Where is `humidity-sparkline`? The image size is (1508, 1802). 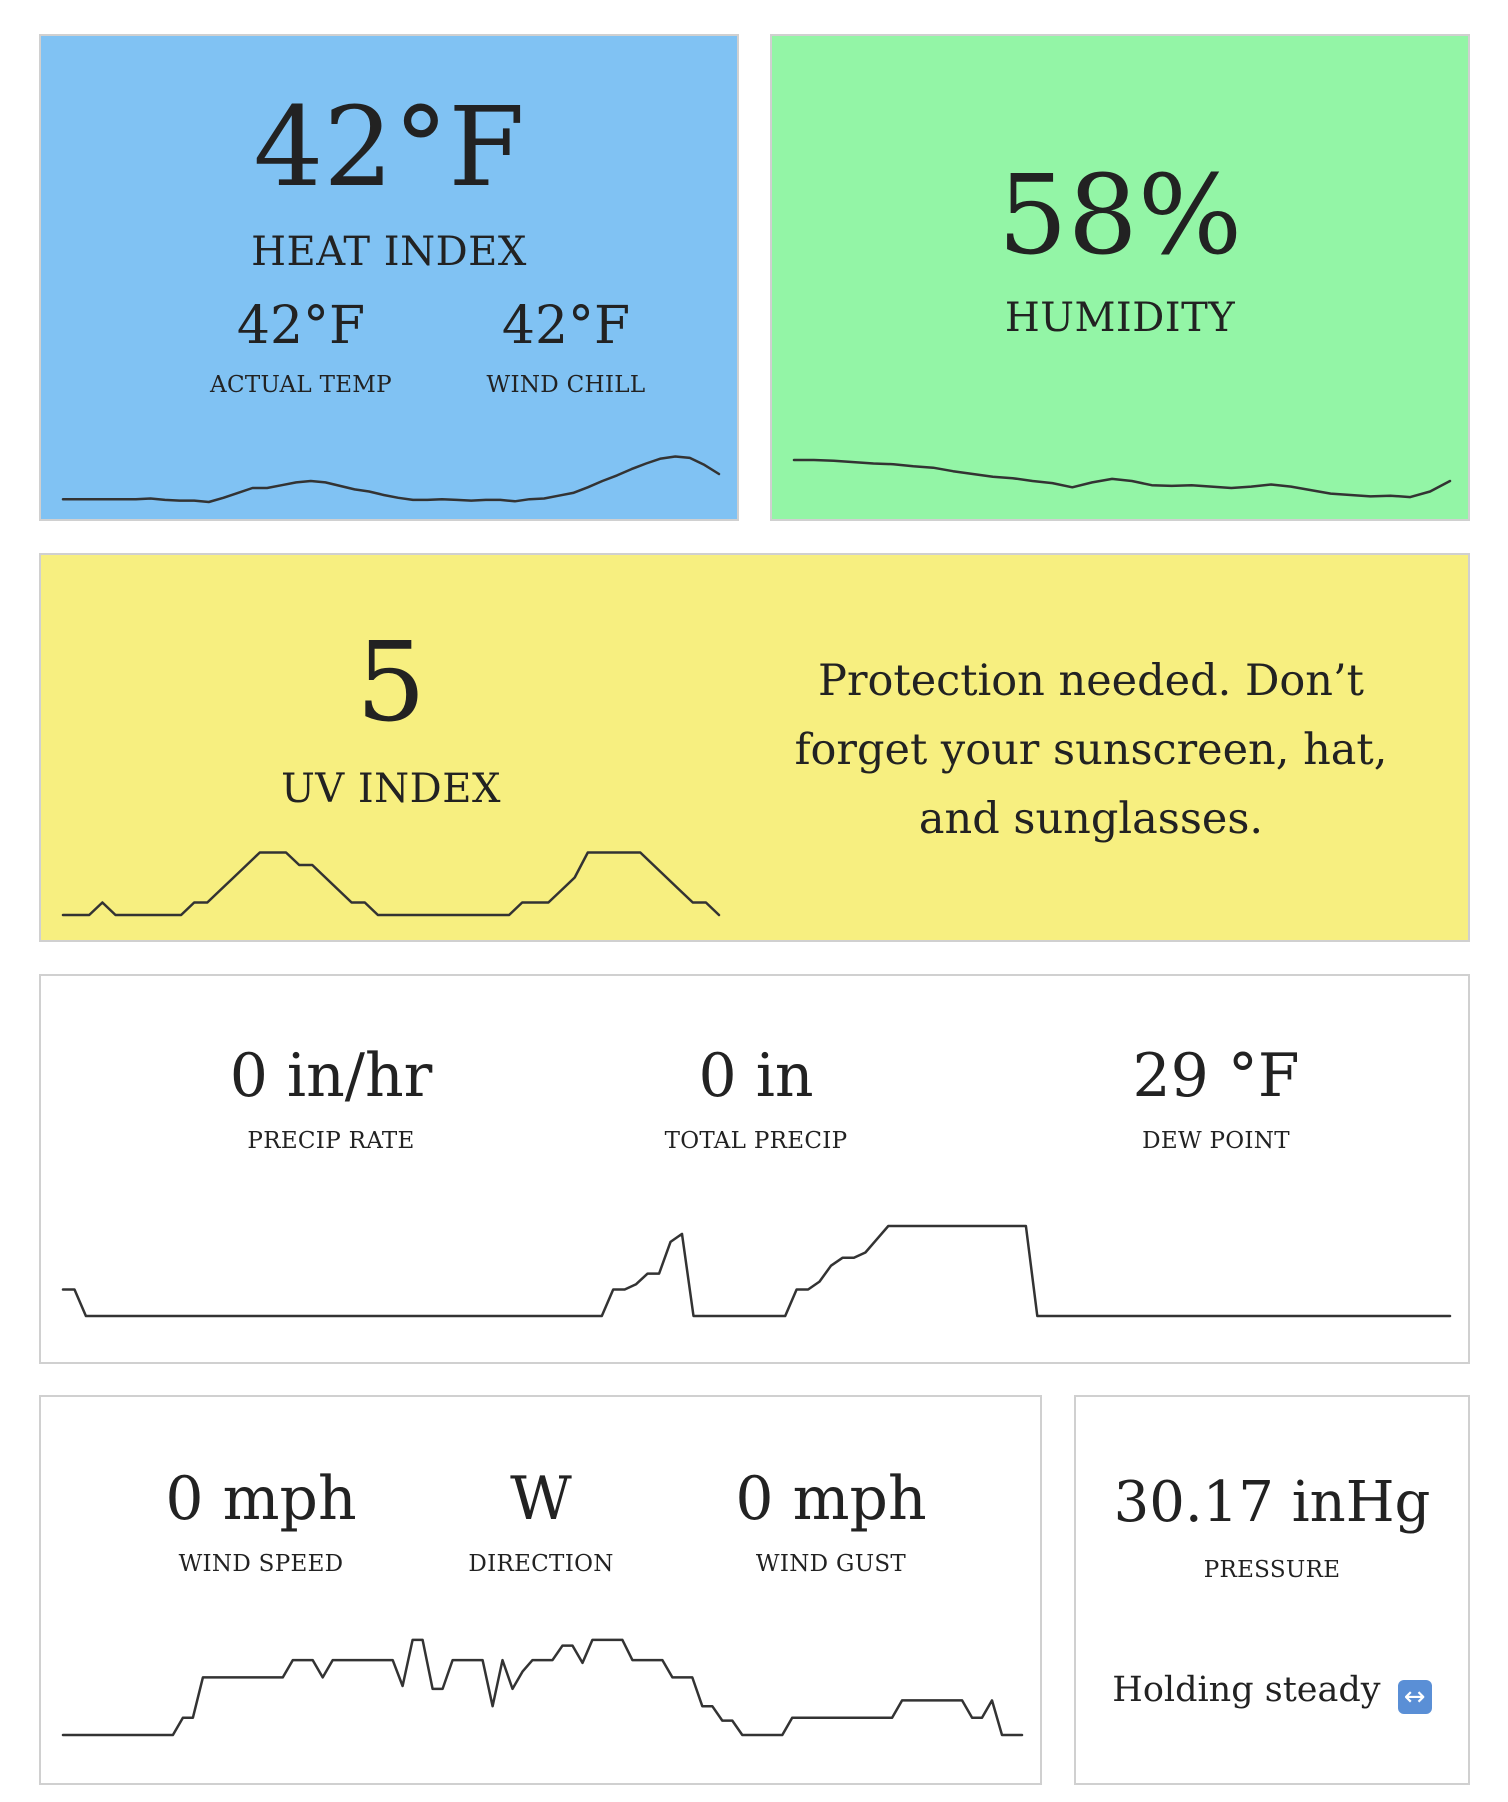
humidity-sparkline is located at coordinates (1122, 478).